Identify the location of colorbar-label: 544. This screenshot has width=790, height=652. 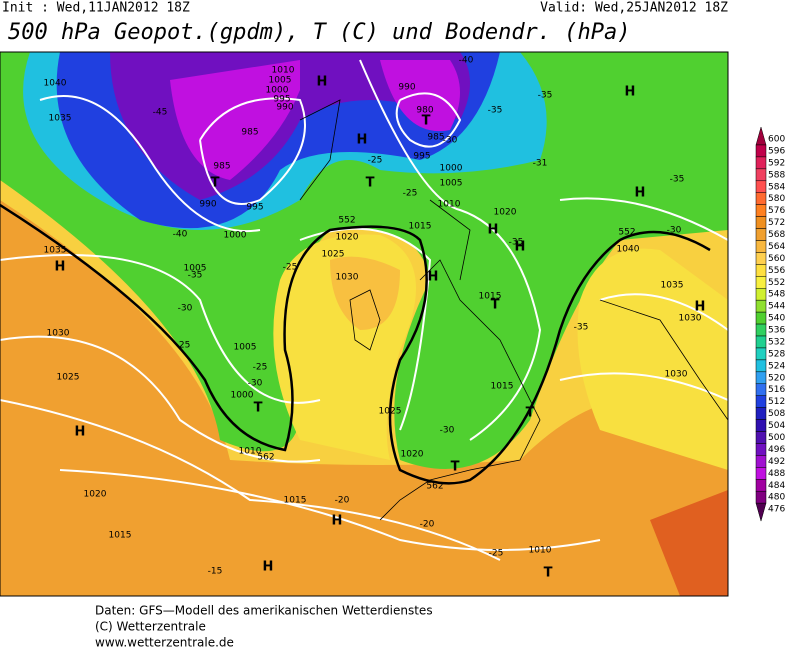
(776, 307).